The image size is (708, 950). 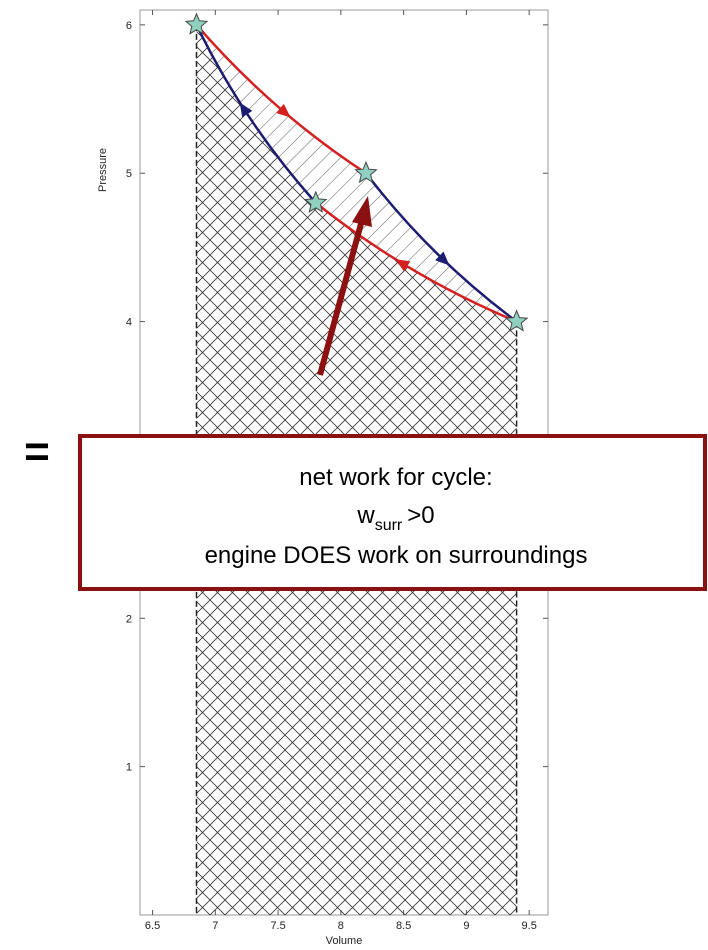 What do you see at coordinates (277, 926) in the screenshot?
I see `x-tick-label: 7.5` at bounding box center [277, 926].